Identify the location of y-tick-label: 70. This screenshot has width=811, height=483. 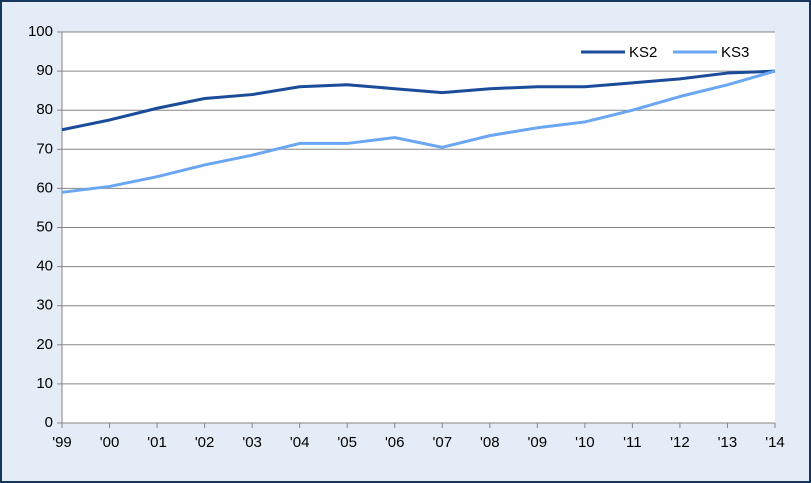
(44, 148).